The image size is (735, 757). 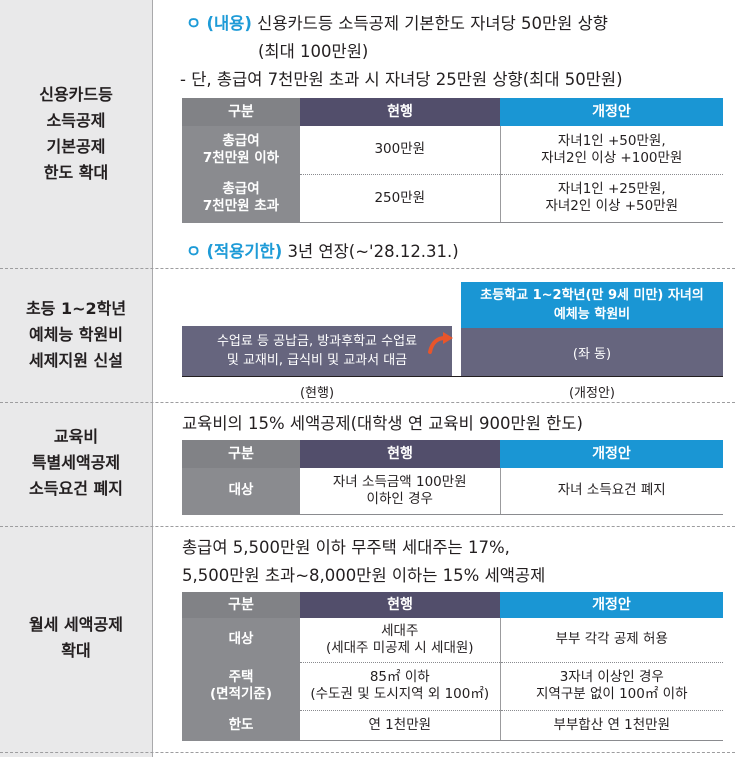 What do you see at coordinates (592, 393) in the screenshot?
I see `caption-revised: (개정안)` at bounding box center [592, 393].